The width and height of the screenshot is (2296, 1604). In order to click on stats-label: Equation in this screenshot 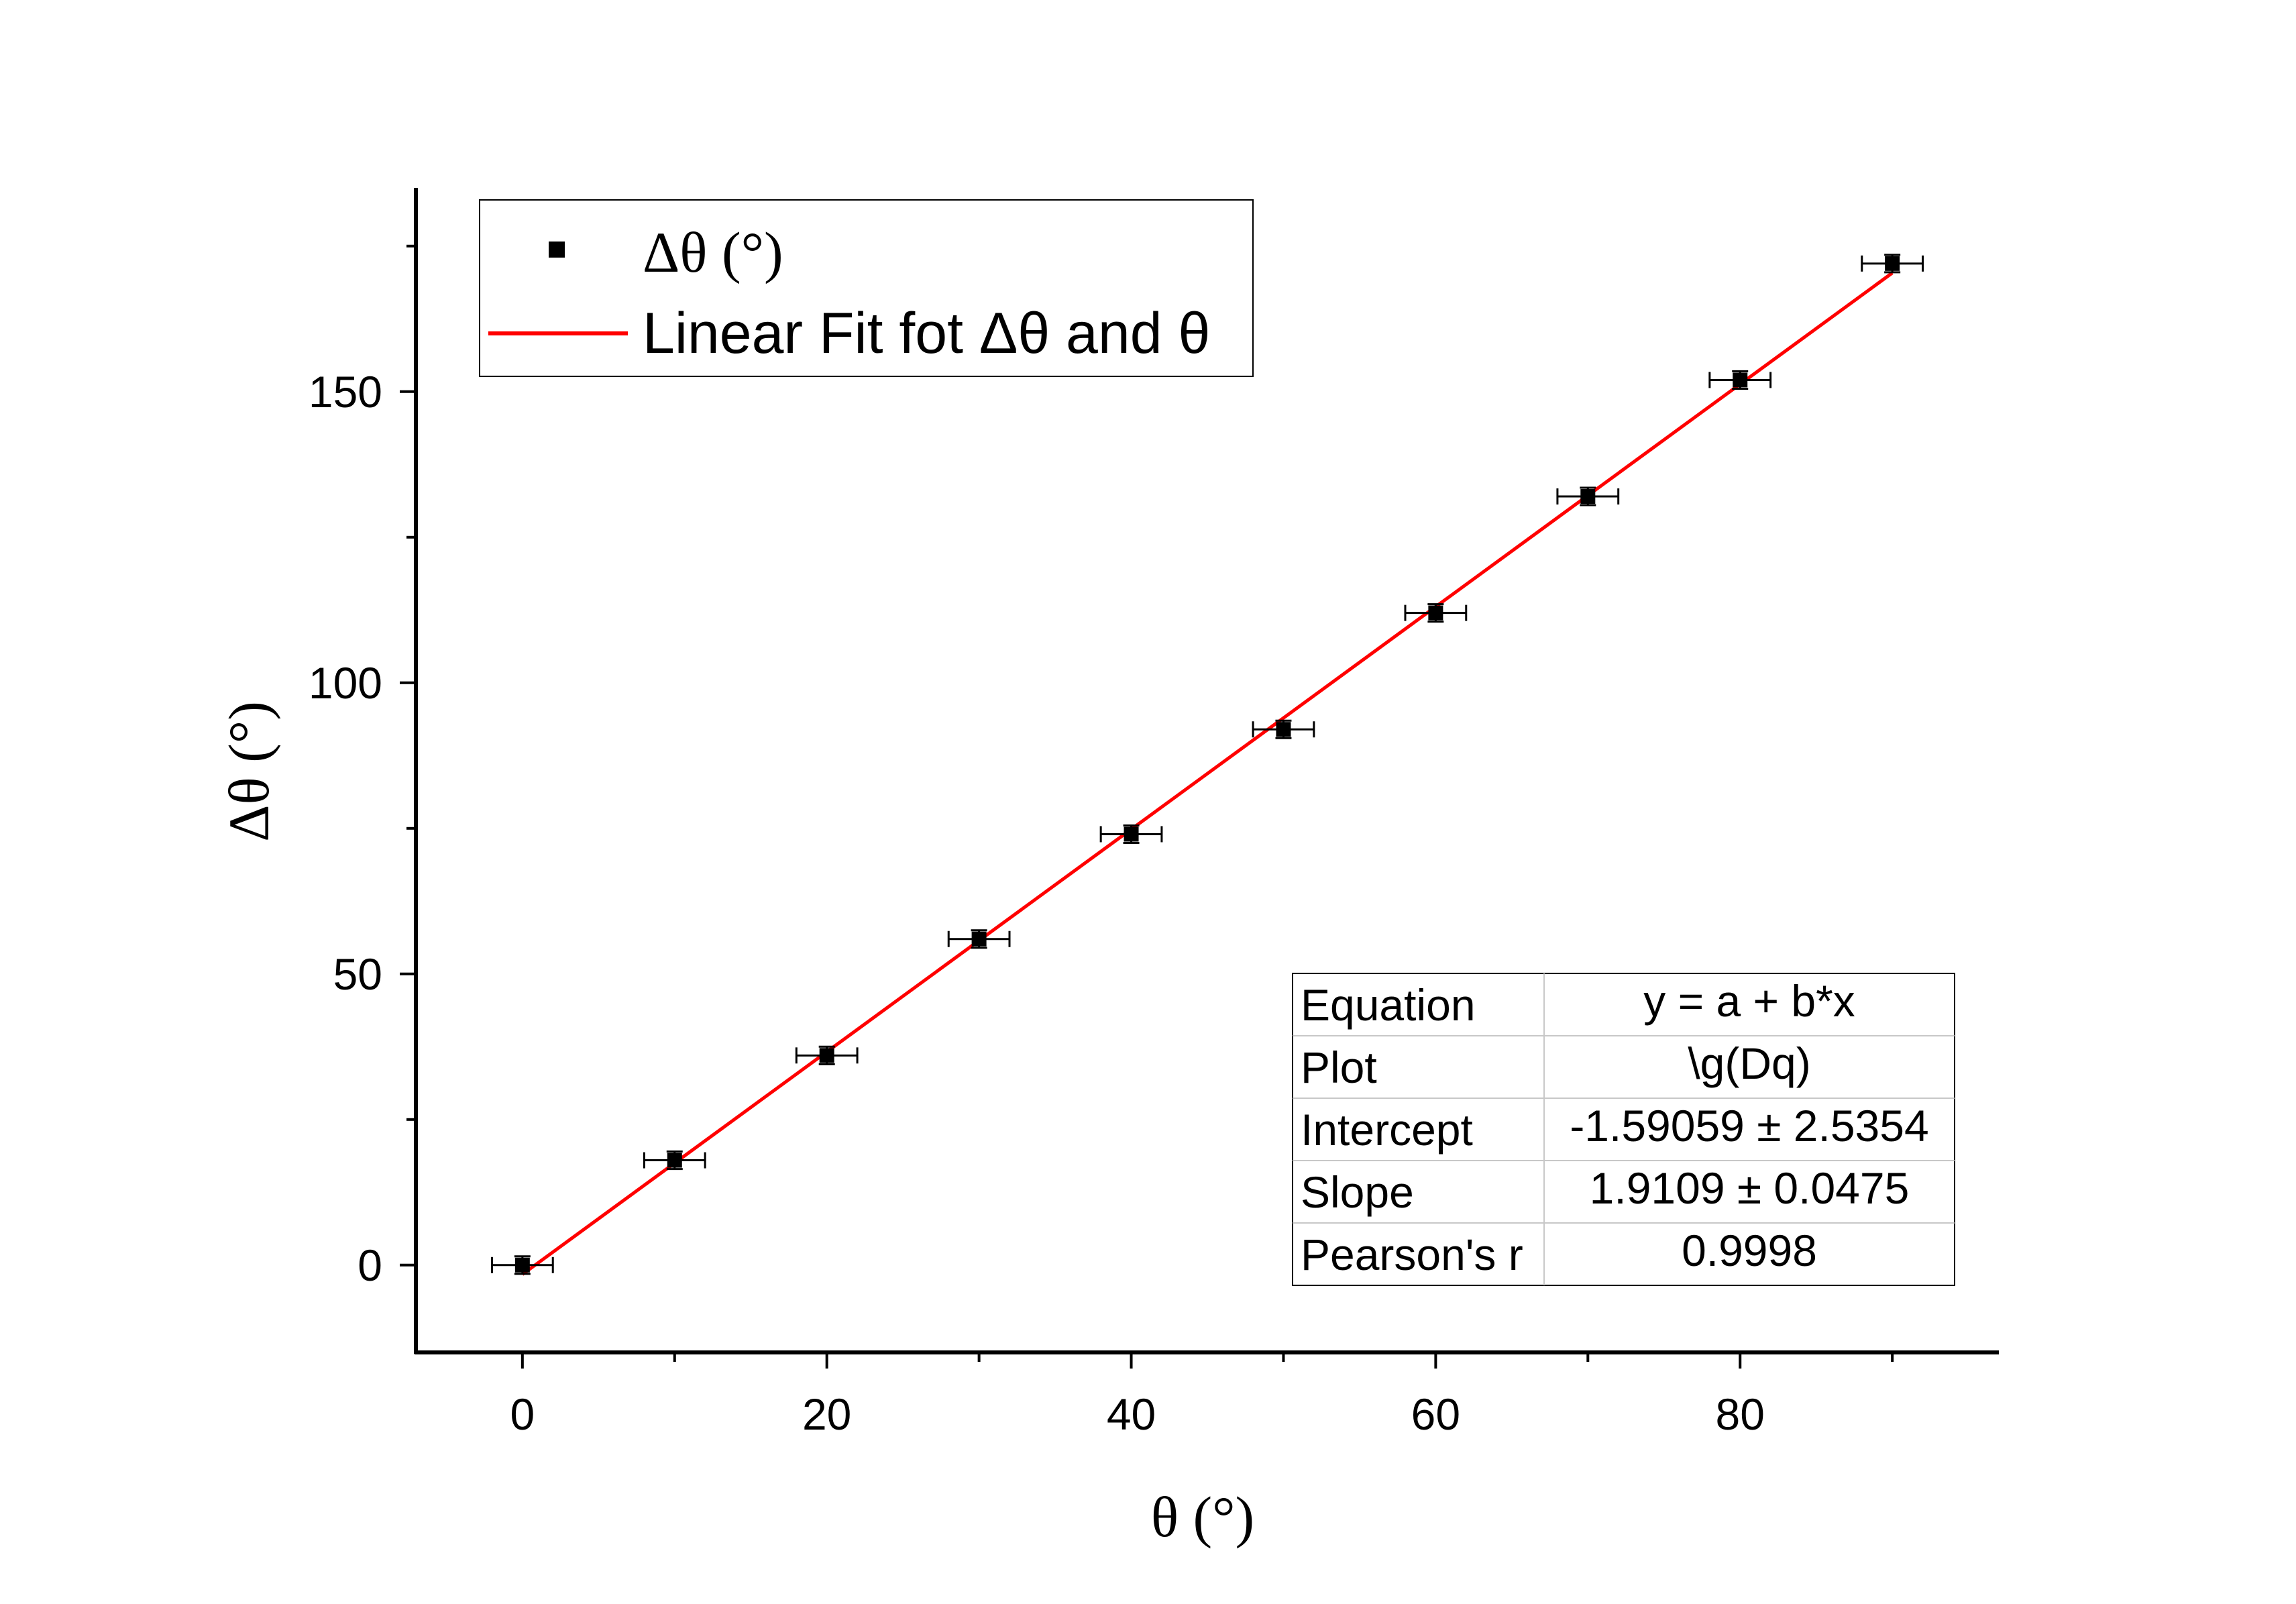, I will do `click(1388, 1005)`.